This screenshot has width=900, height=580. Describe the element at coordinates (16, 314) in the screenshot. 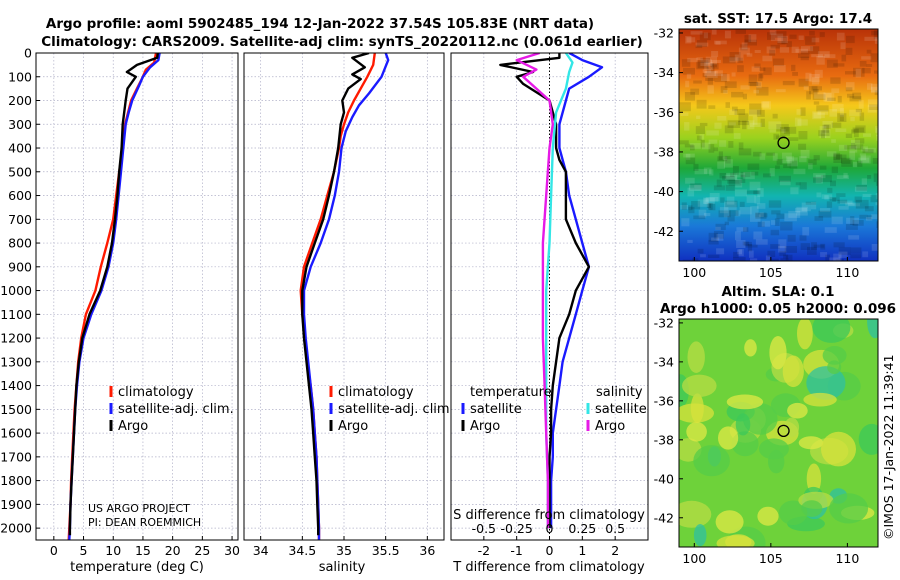

I see `y-tick-label: 1100` at that location.